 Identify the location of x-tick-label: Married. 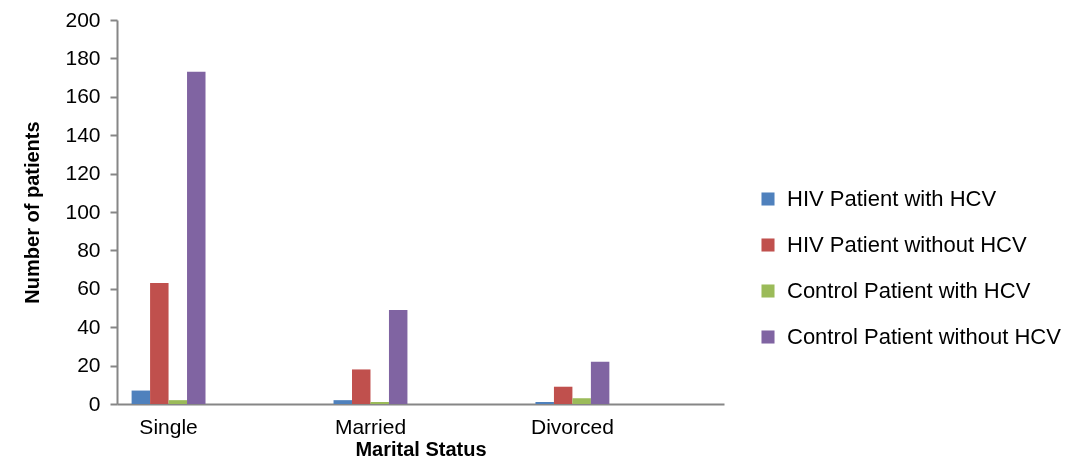
(370, 426).